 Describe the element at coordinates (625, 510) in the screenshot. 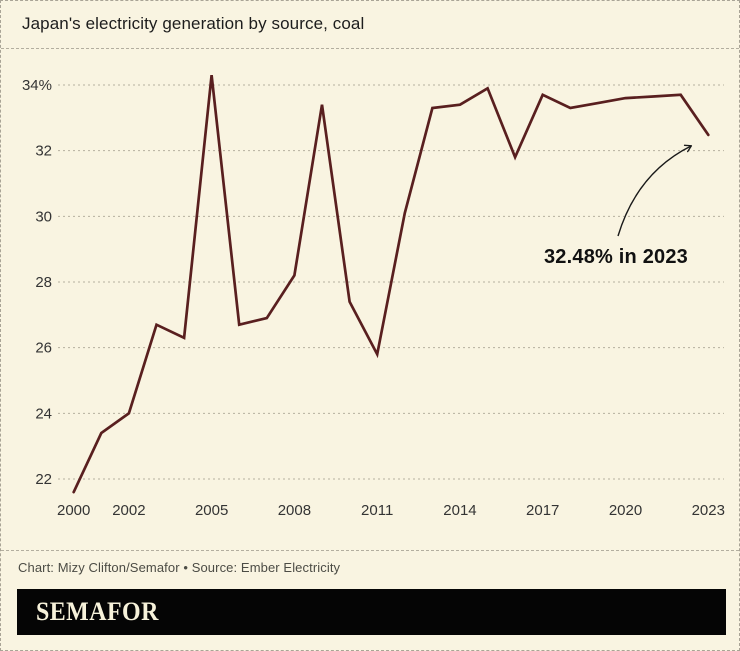

I see `svg-text: 2020` at that location.